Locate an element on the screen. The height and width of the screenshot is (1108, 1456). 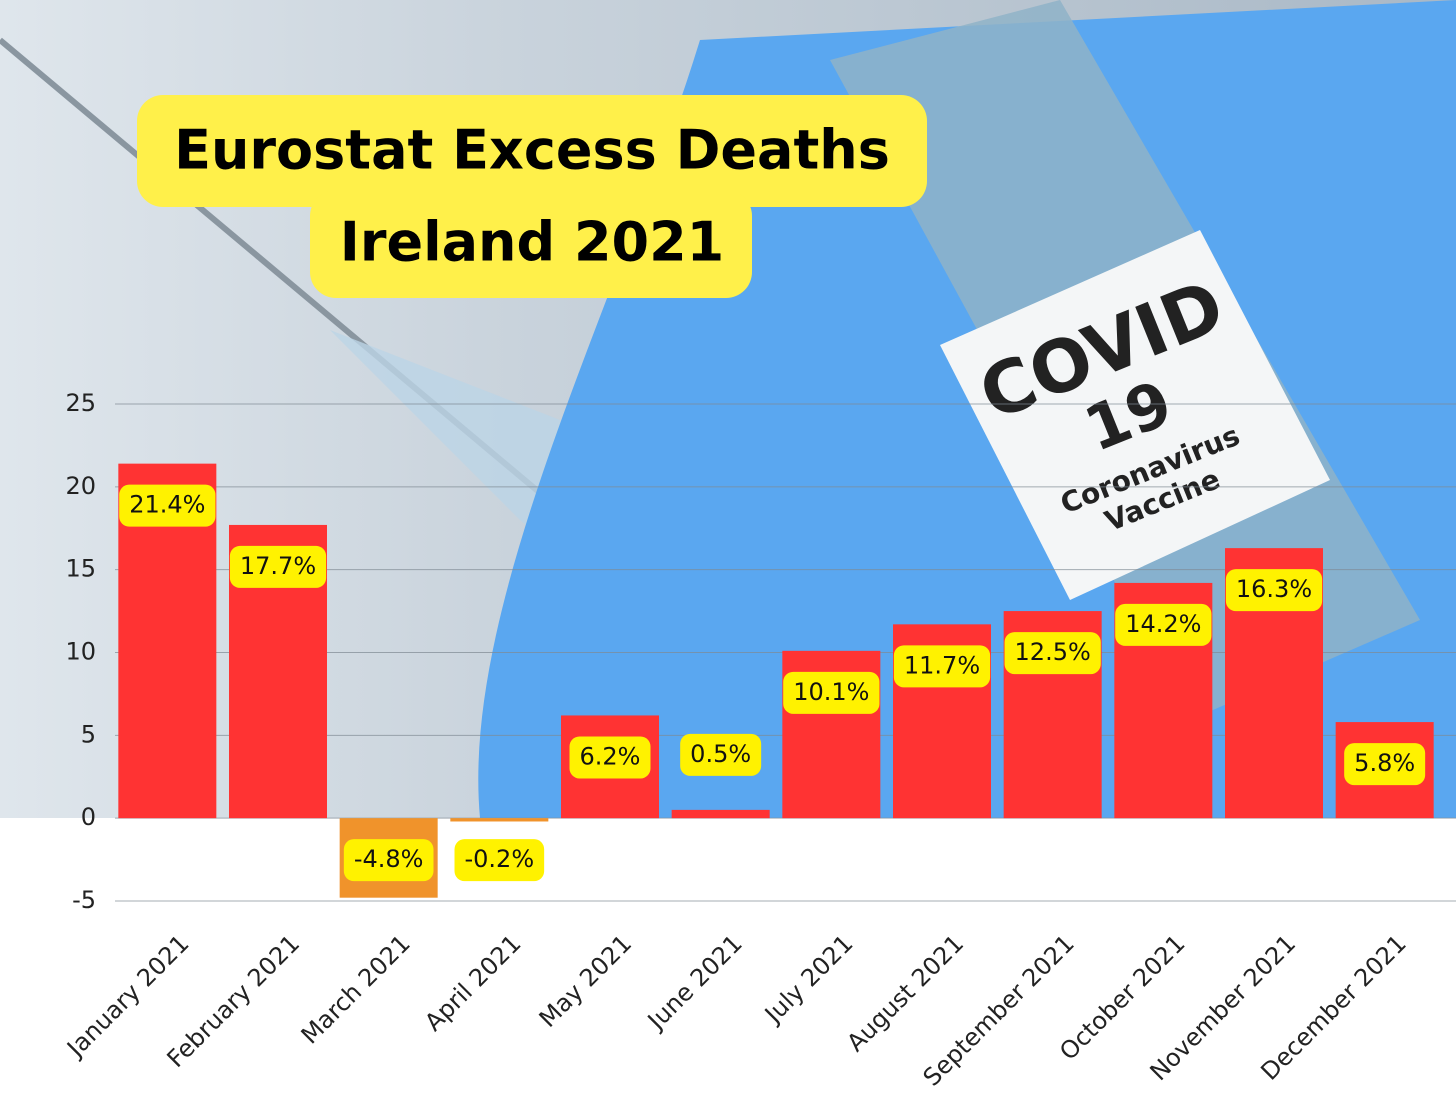
y-tick-label: -5 is located at coordinates (84, 900).